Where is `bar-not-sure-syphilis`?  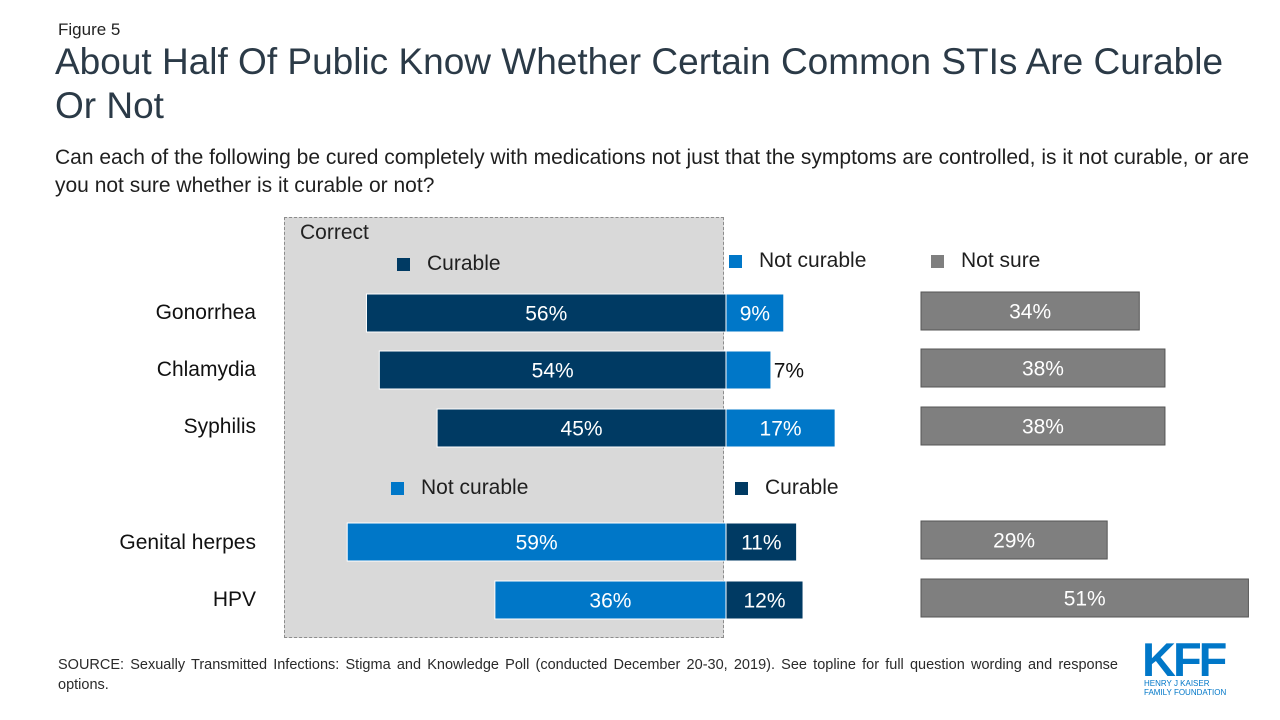 bar-not-sure-syphilis is located at coordinates (1043, 426).